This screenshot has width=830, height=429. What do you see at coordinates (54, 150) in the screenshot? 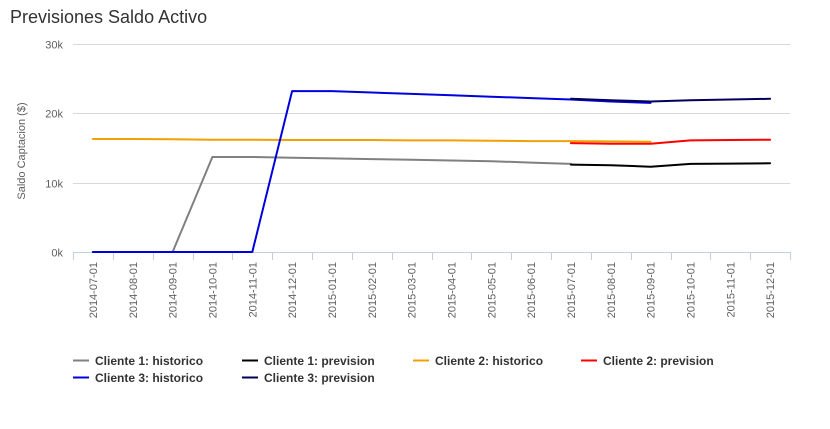
I see `y-axis-ticks: 0k 10k 20k 30k` at bounding box center [54, 150].